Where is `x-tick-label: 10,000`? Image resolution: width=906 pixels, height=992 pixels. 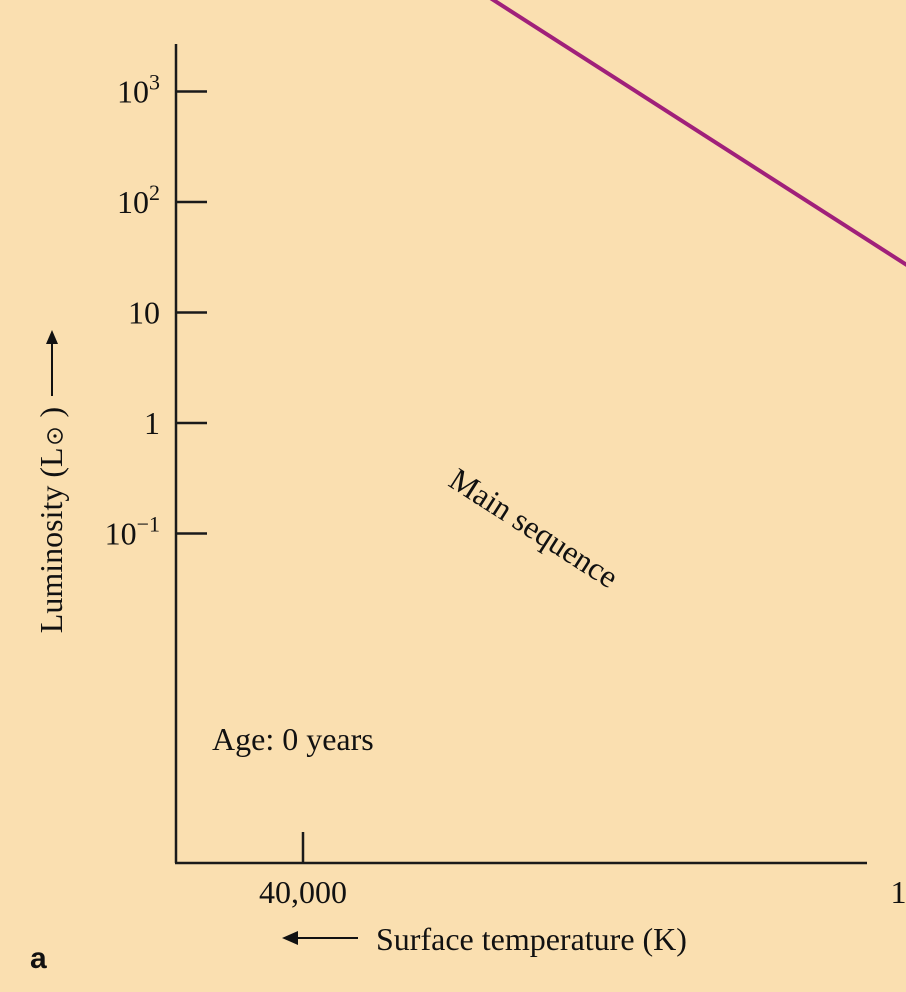 x-tick-label: 10,000 is located at coordinates (898, 892).